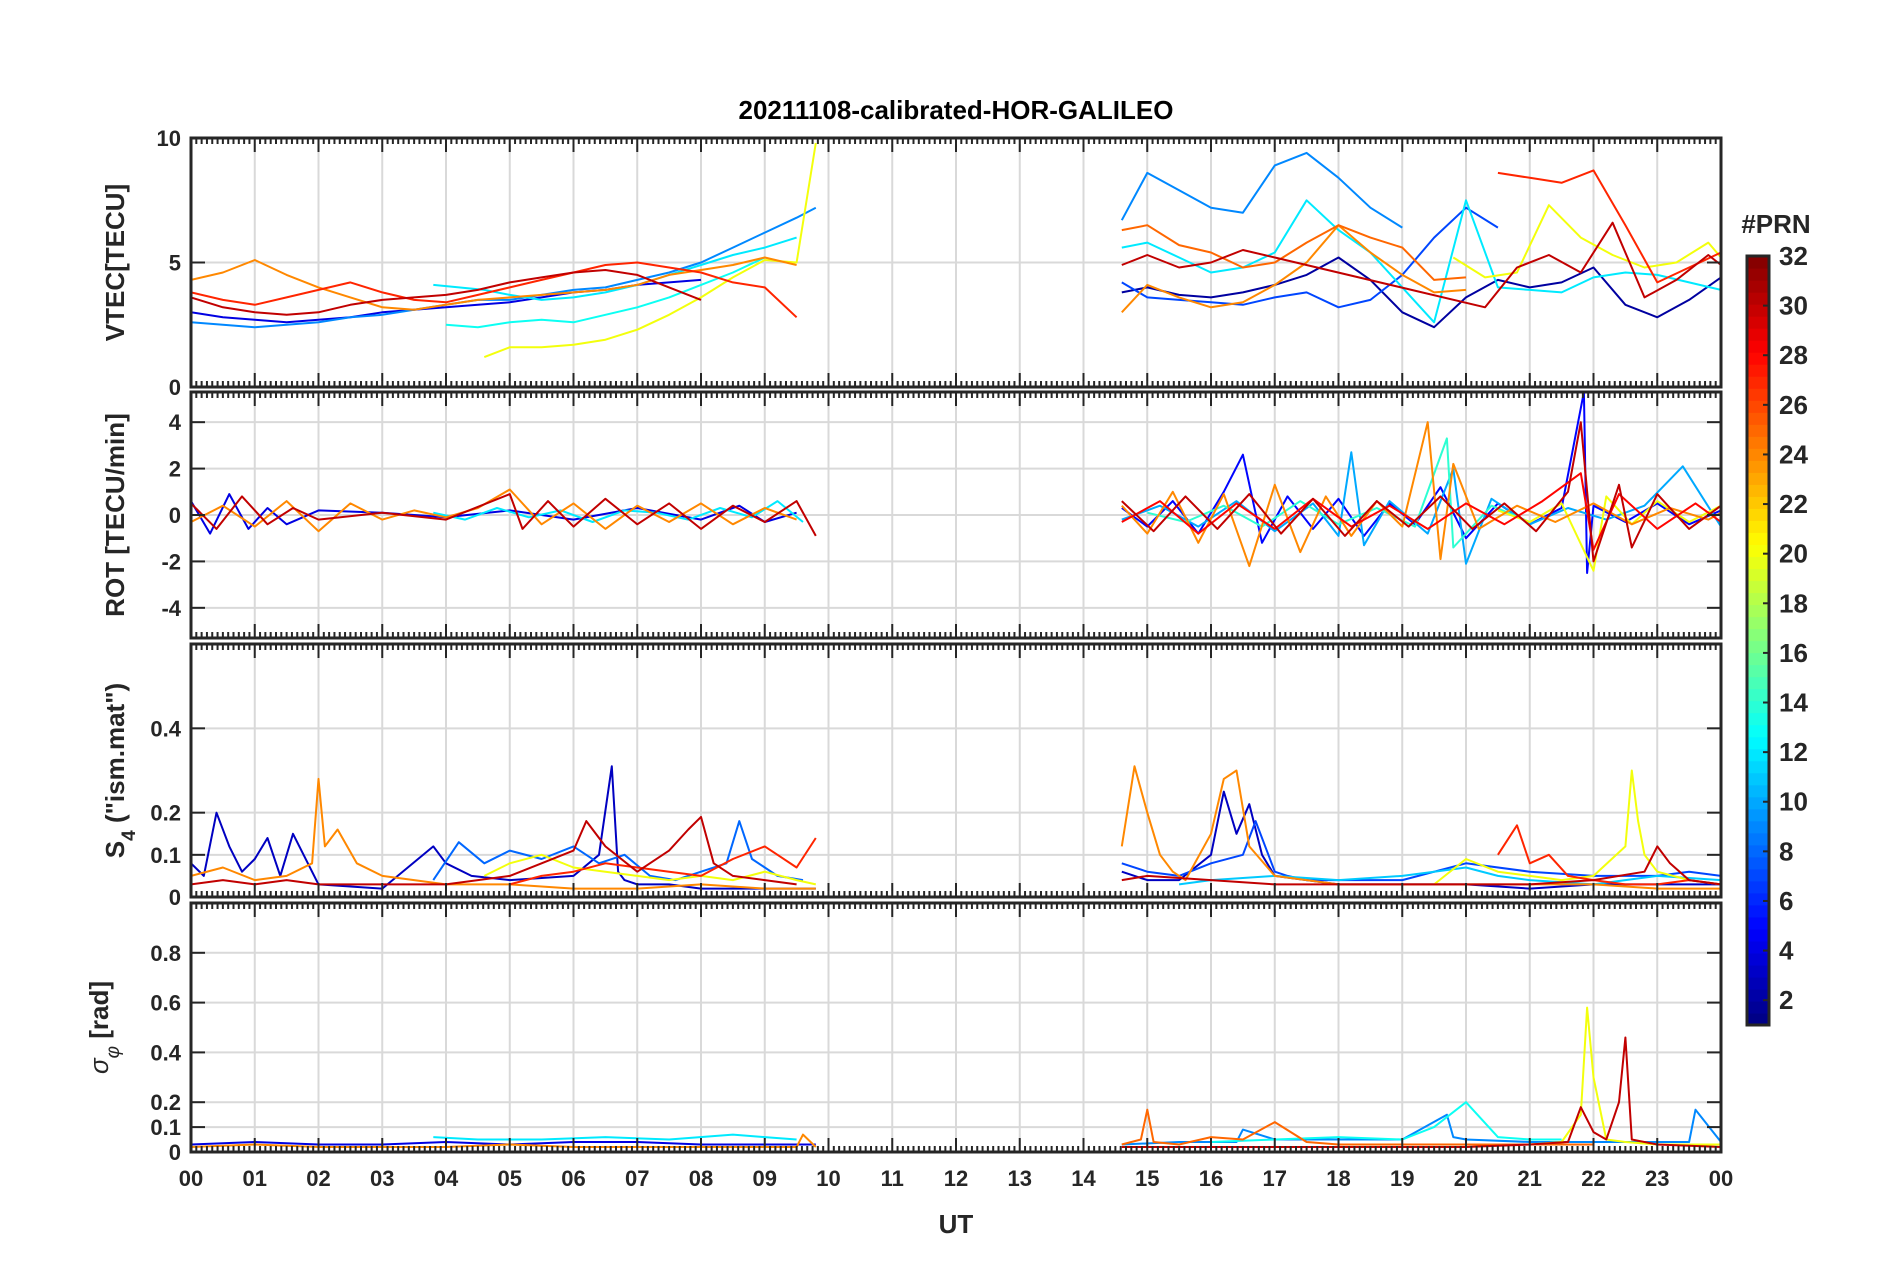 The height and width of the screenshot is (1272, 1902). Describe the element at coordinates (99, 1065) in the screenshot. I see `ylabel-part: σ` at that location.